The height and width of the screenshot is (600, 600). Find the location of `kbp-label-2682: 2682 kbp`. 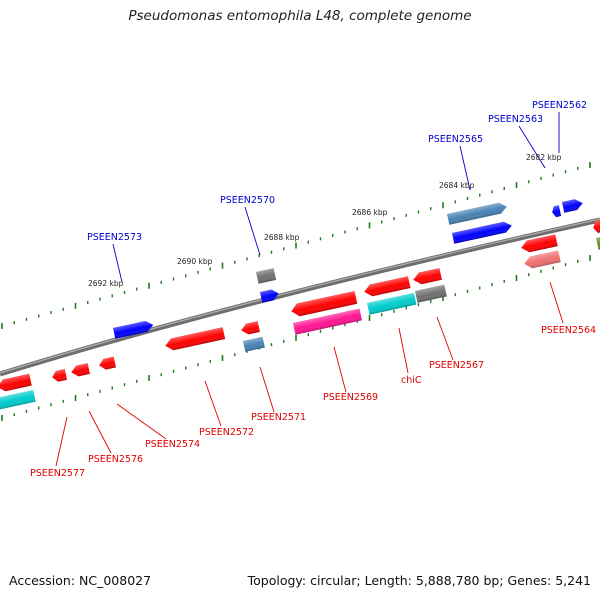

kbp-label-2682: 2682 kbp is located at coordinates (544, 157).